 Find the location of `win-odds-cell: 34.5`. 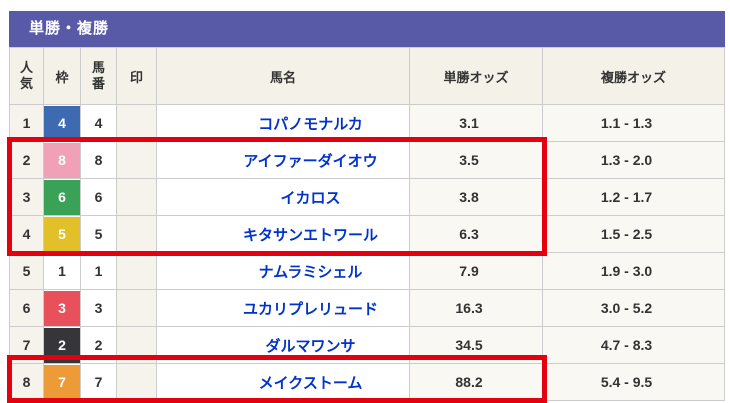

win-odds-cell: 34.5 is located at coordinates (476, 345).